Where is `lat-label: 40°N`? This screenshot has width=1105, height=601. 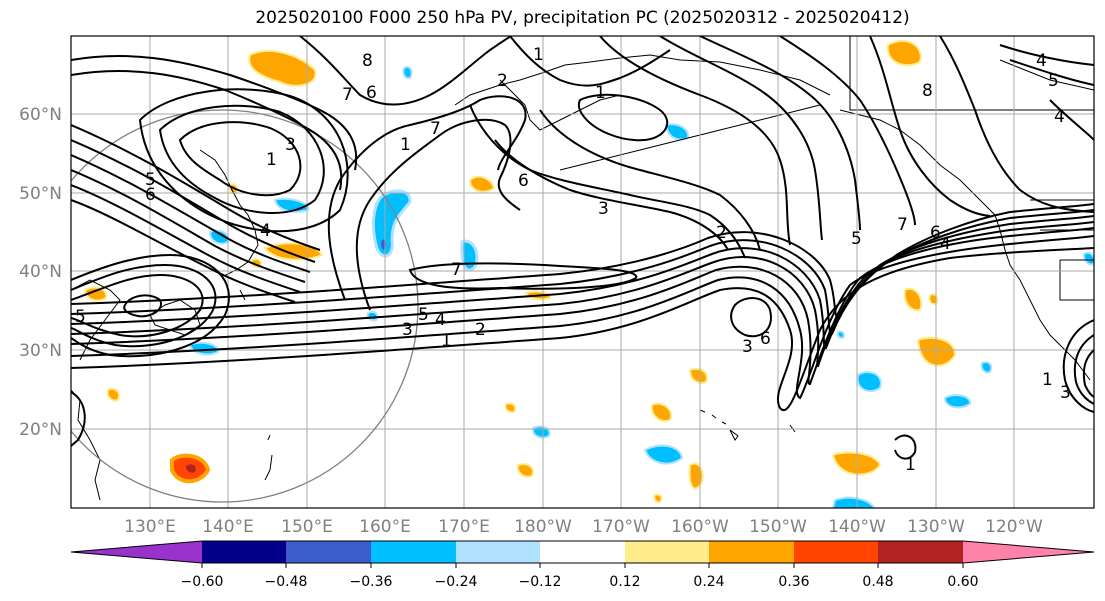 lat-label: 40°N is located at coordinates (40, 272).